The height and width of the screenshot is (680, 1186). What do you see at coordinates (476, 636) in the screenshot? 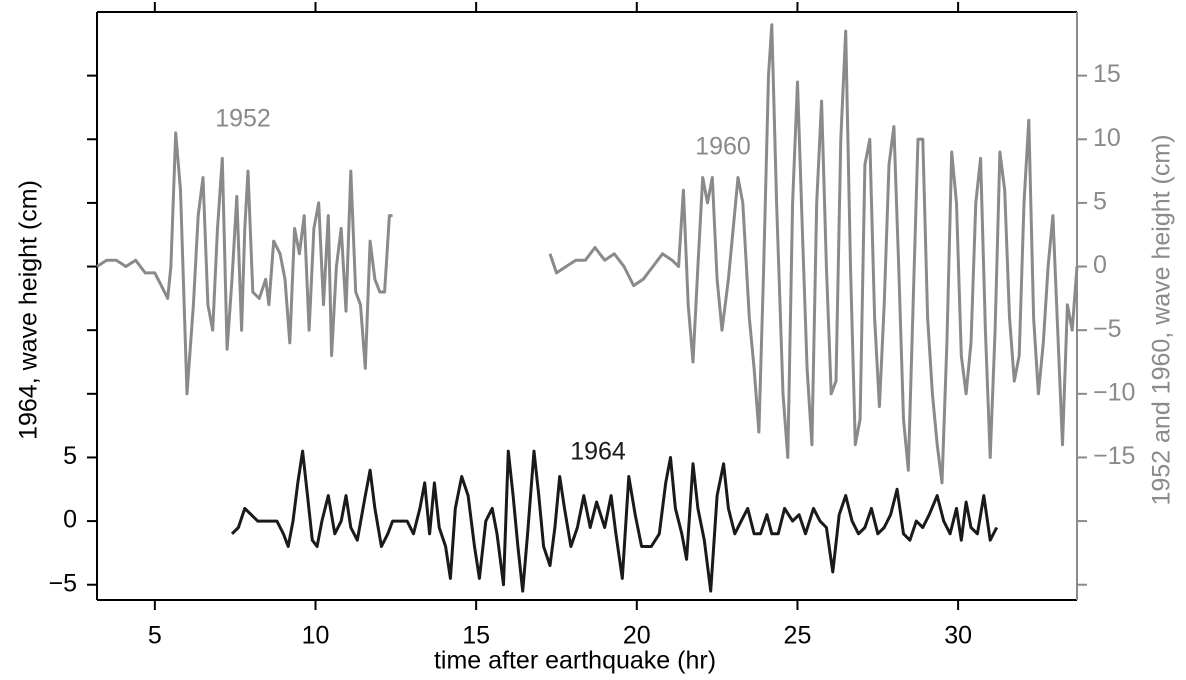
I see `x-tick-label: 15` at bounding box center [476, 636].